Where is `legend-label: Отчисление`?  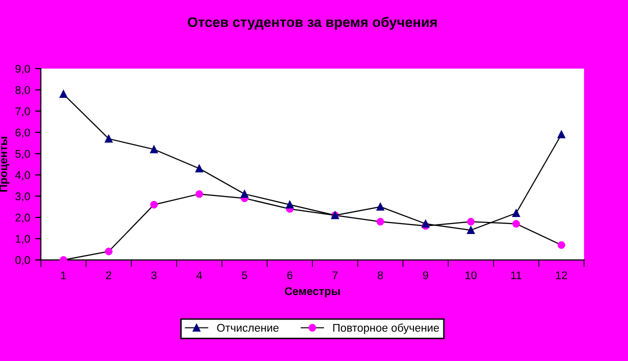
legend-label: Отчисление is located at coordinates (248, 328).